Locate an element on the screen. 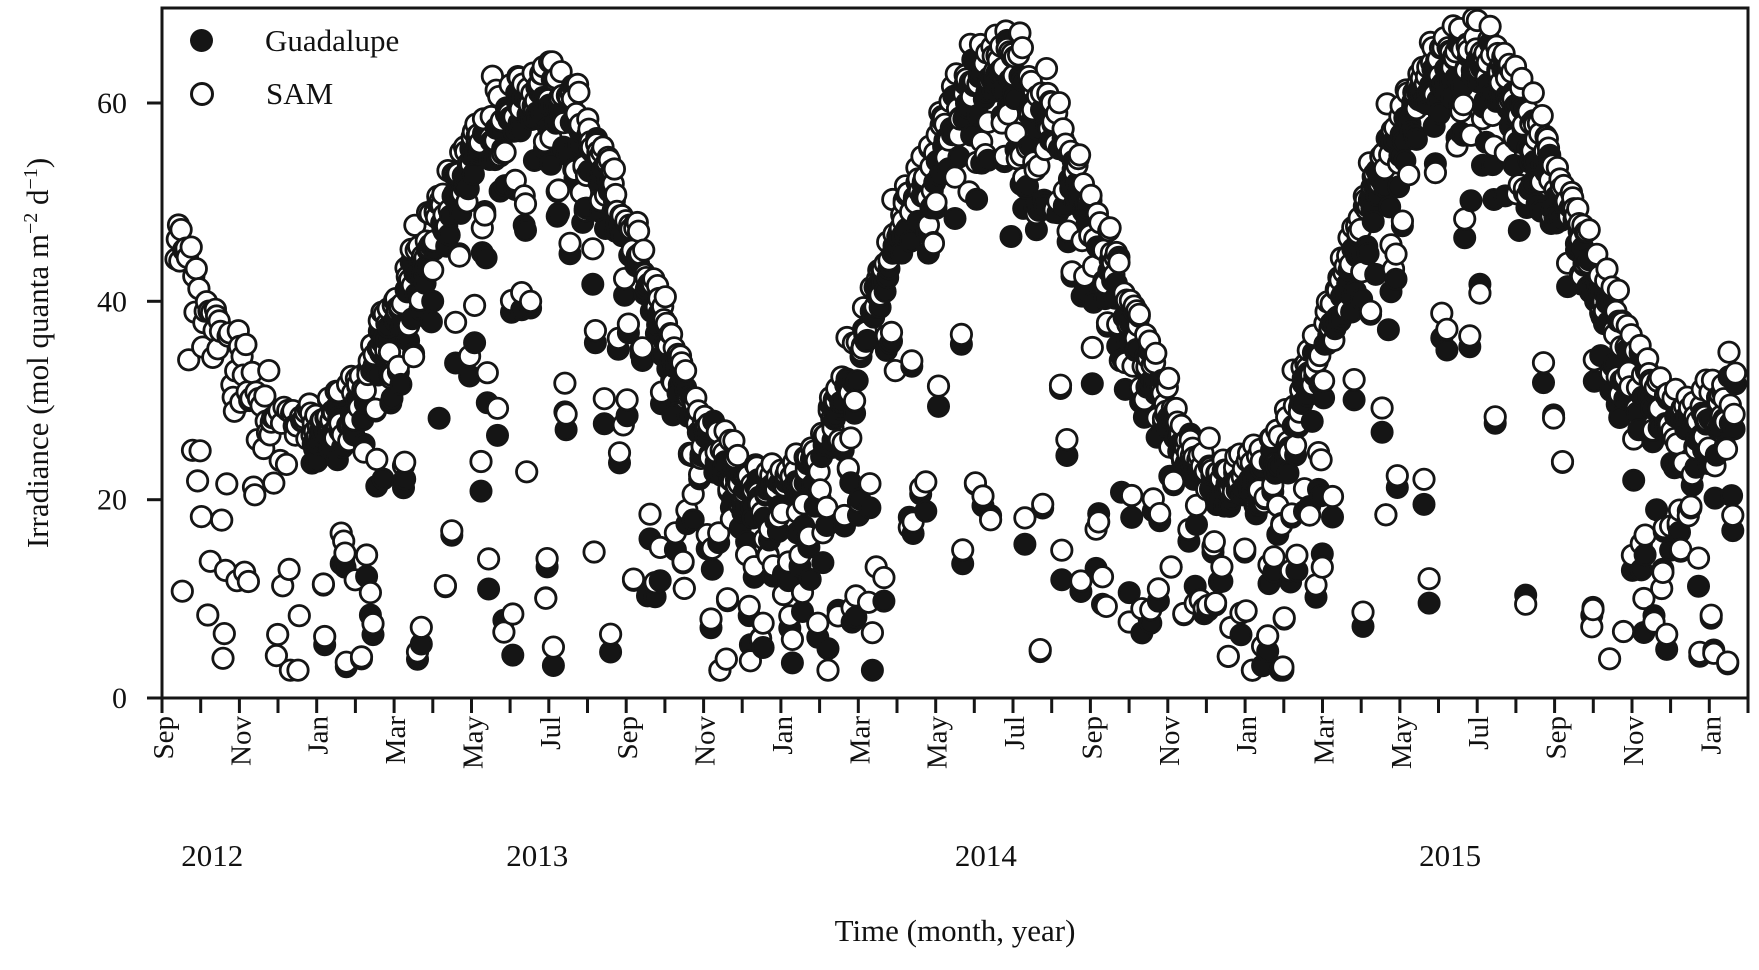 Image resolution: width=1759 pixels, height=970 pixels. y-axis-title: Irradiance (mol quanta m−2 d−1) is located at coordinates (38, 353).